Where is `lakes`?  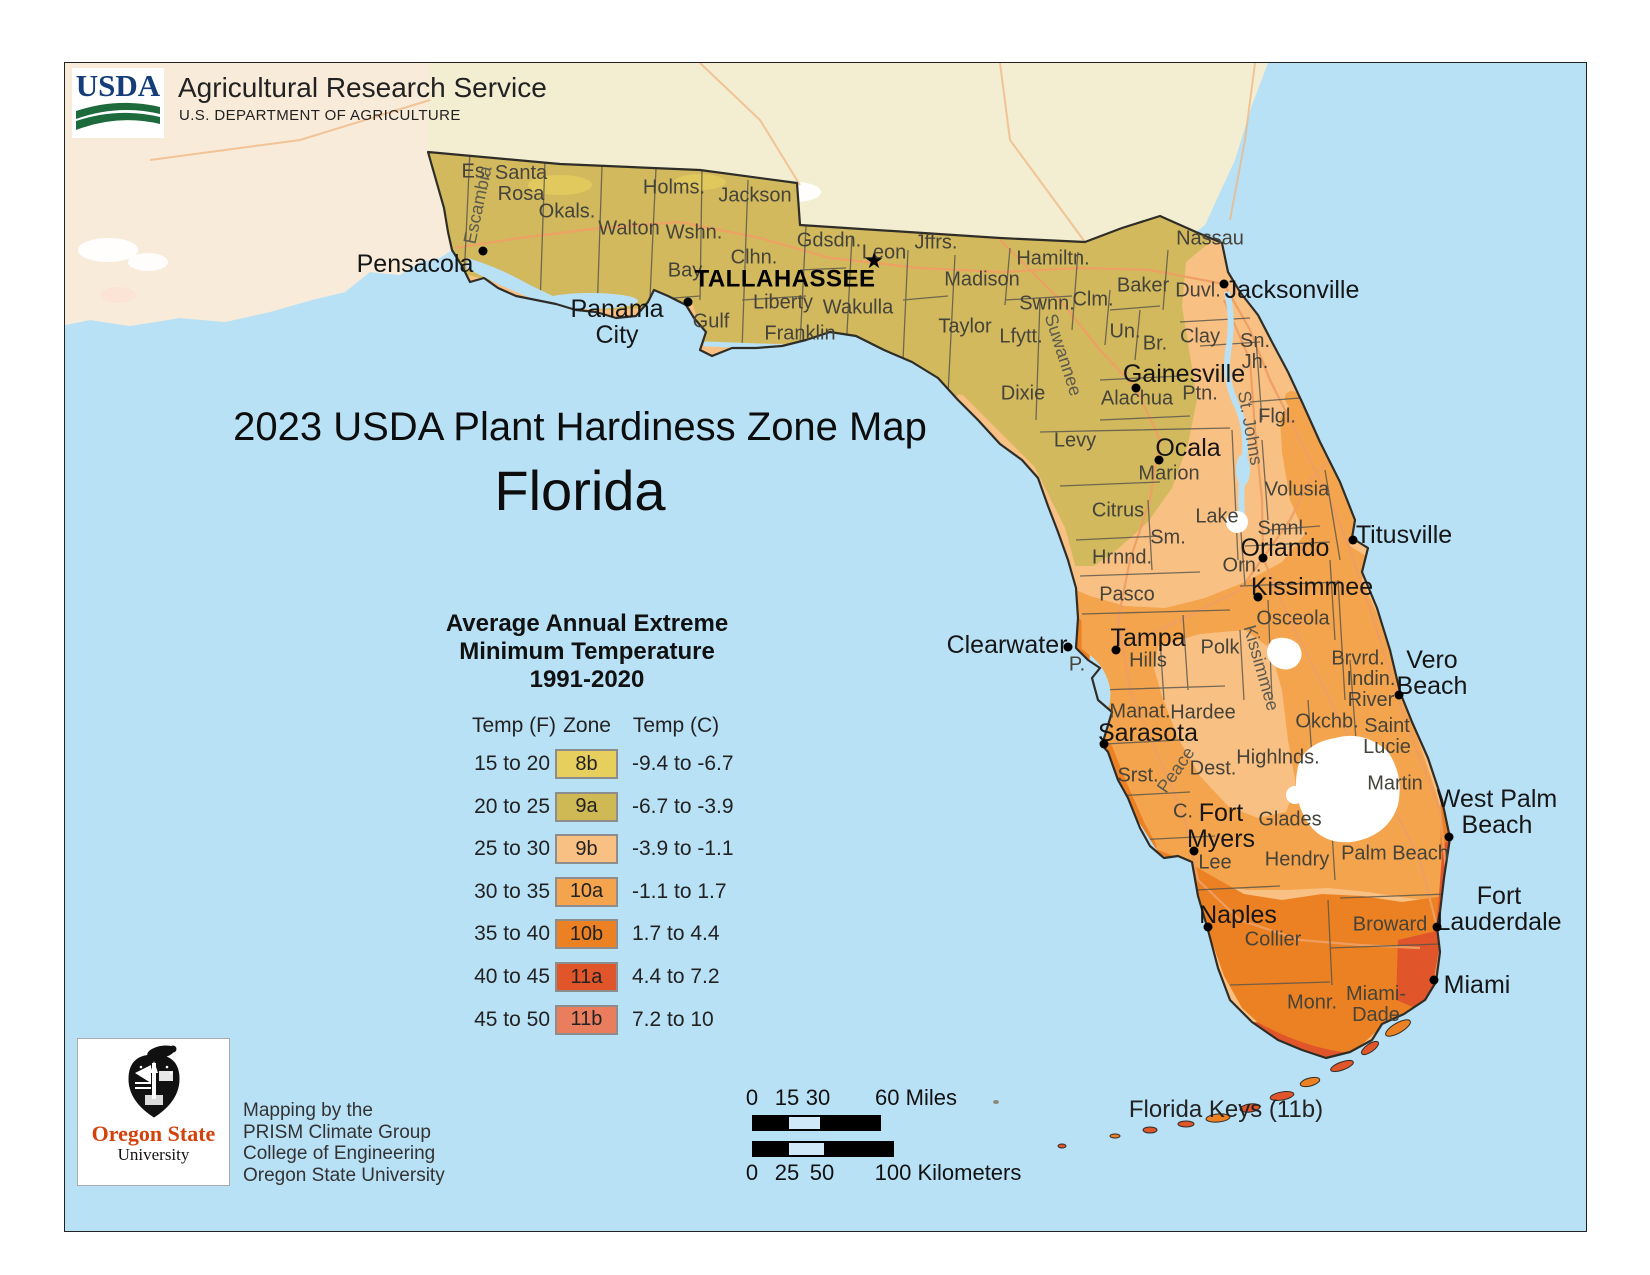
lakes is located at coordinates (1313, 677).